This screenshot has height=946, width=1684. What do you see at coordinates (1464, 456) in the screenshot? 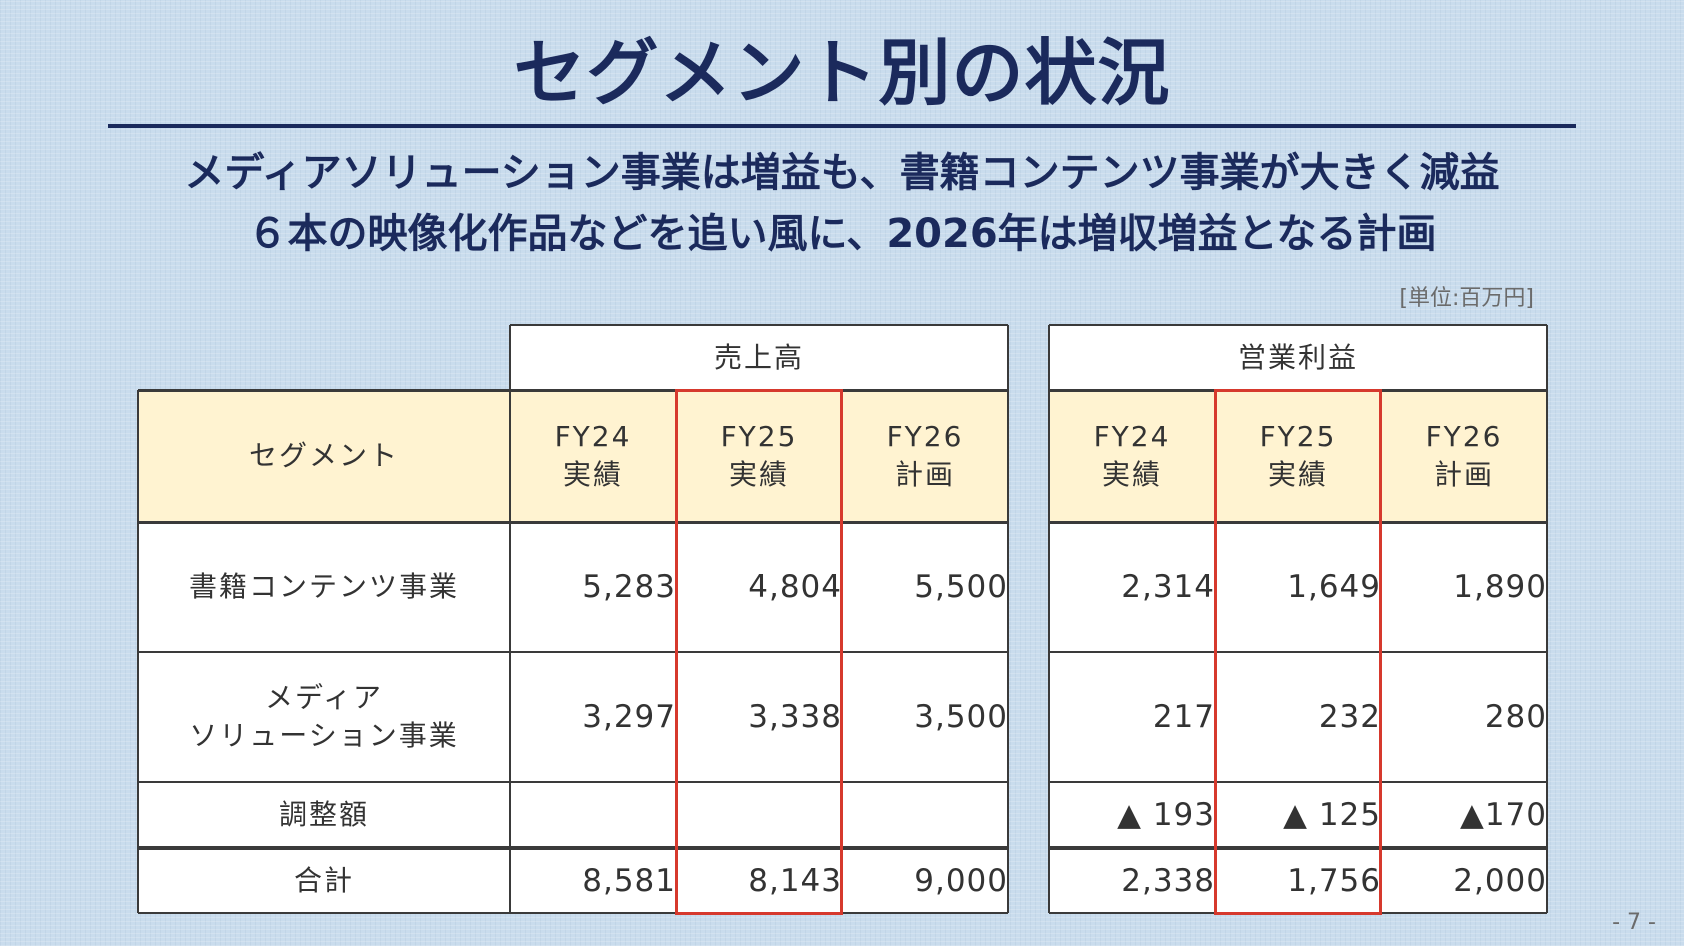
I see `profit-column-header: FY26 計画` at bounding box center [1464, 456].